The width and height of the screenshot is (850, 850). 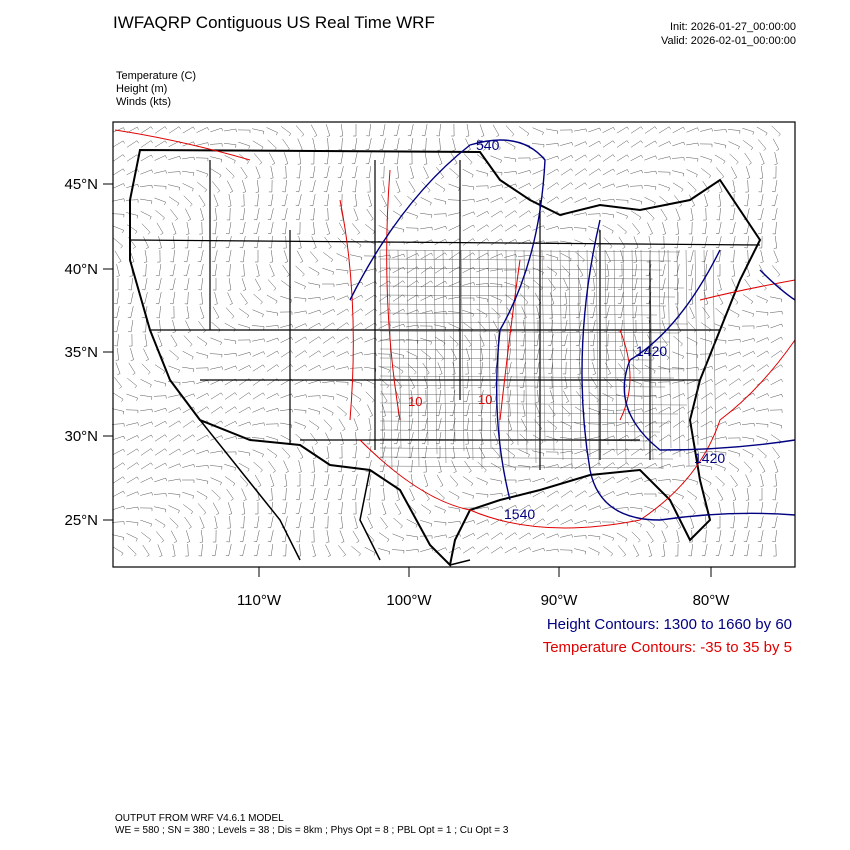 I want to click on temperature-labels: 10 10, so click(x=450, y=400).